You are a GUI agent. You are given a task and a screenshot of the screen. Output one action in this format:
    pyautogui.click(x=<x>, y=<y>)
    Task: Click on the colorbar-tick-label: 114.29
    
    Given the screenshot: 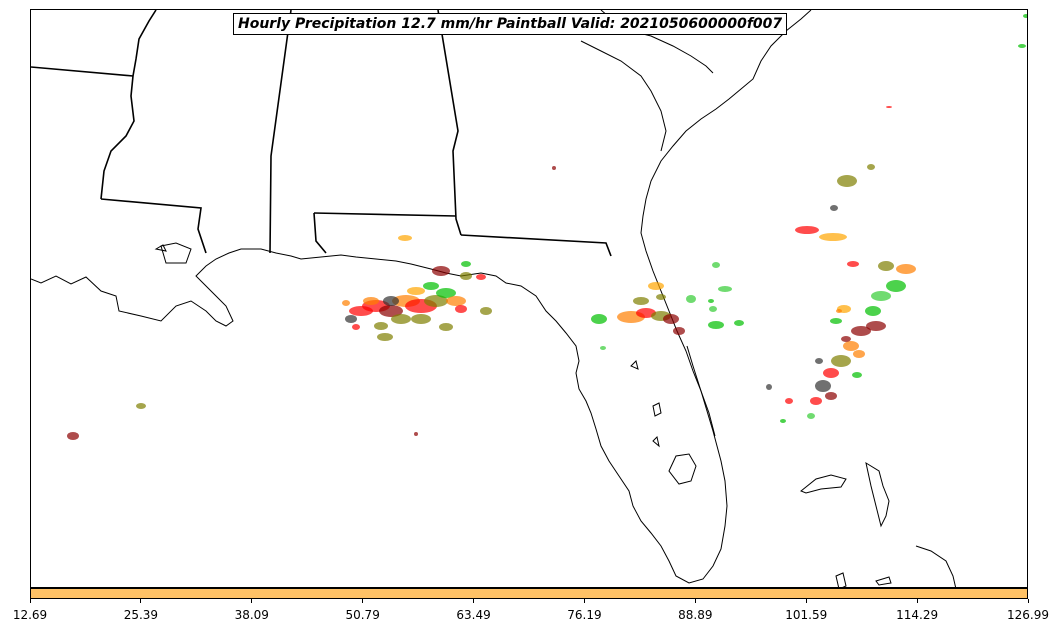 What is the action you would take?
    pyautogui.click(x=917, y=615)
    